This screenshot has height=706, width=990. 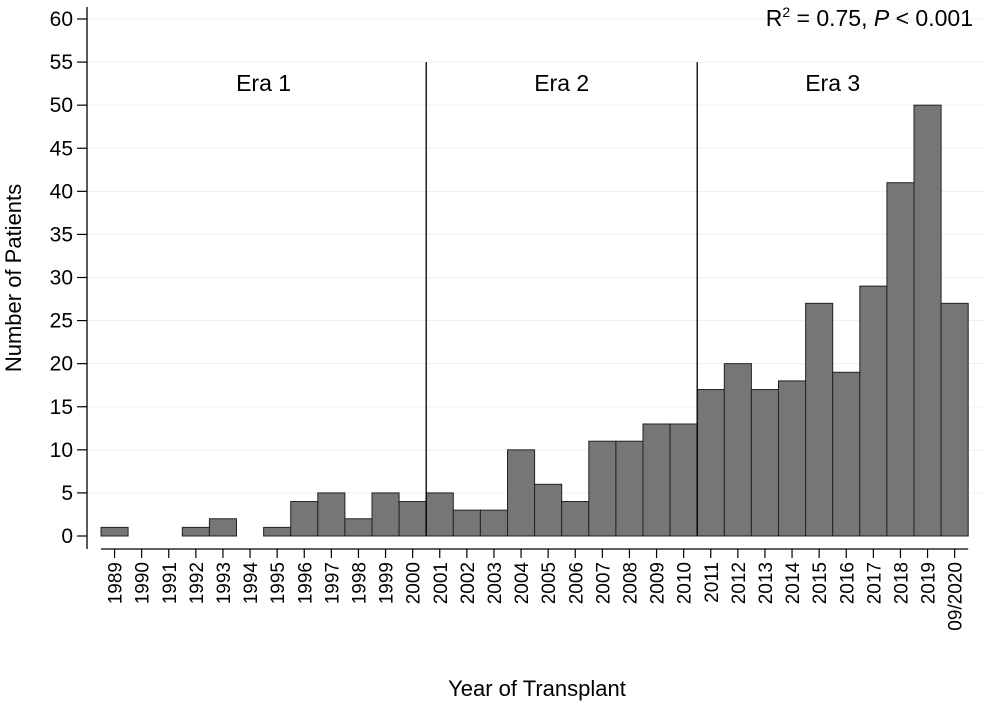 I want to click on x-tick-label: 1997, so click(x=332, y=583).